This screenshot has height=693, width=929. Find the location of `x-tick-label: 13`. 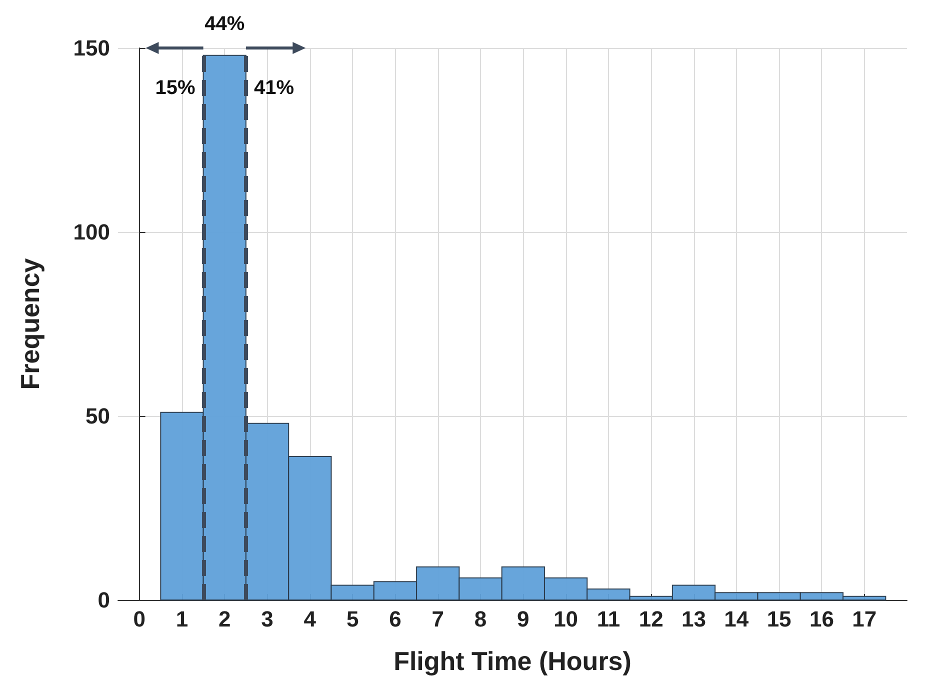

x-tick-label: 13 is located at coordinates (694, 619).